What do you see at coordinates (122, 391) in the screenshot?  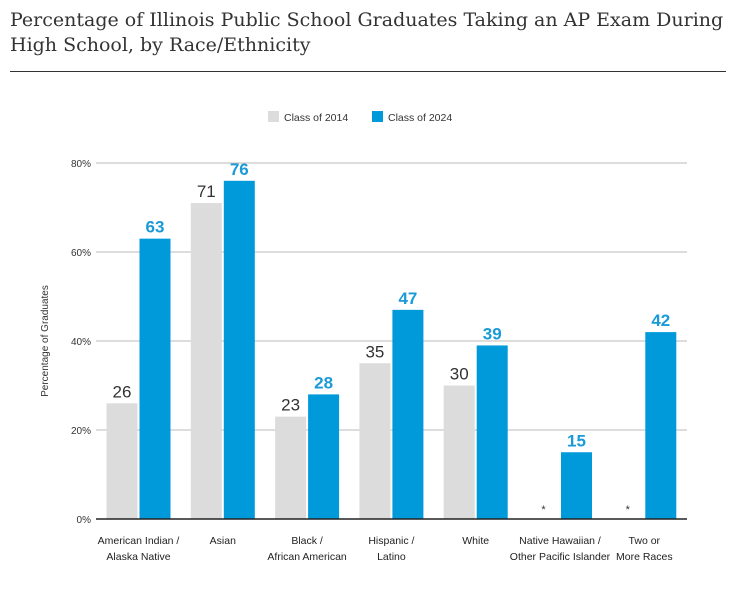 I see `data-label: 26` at bounding box center [122, 391].